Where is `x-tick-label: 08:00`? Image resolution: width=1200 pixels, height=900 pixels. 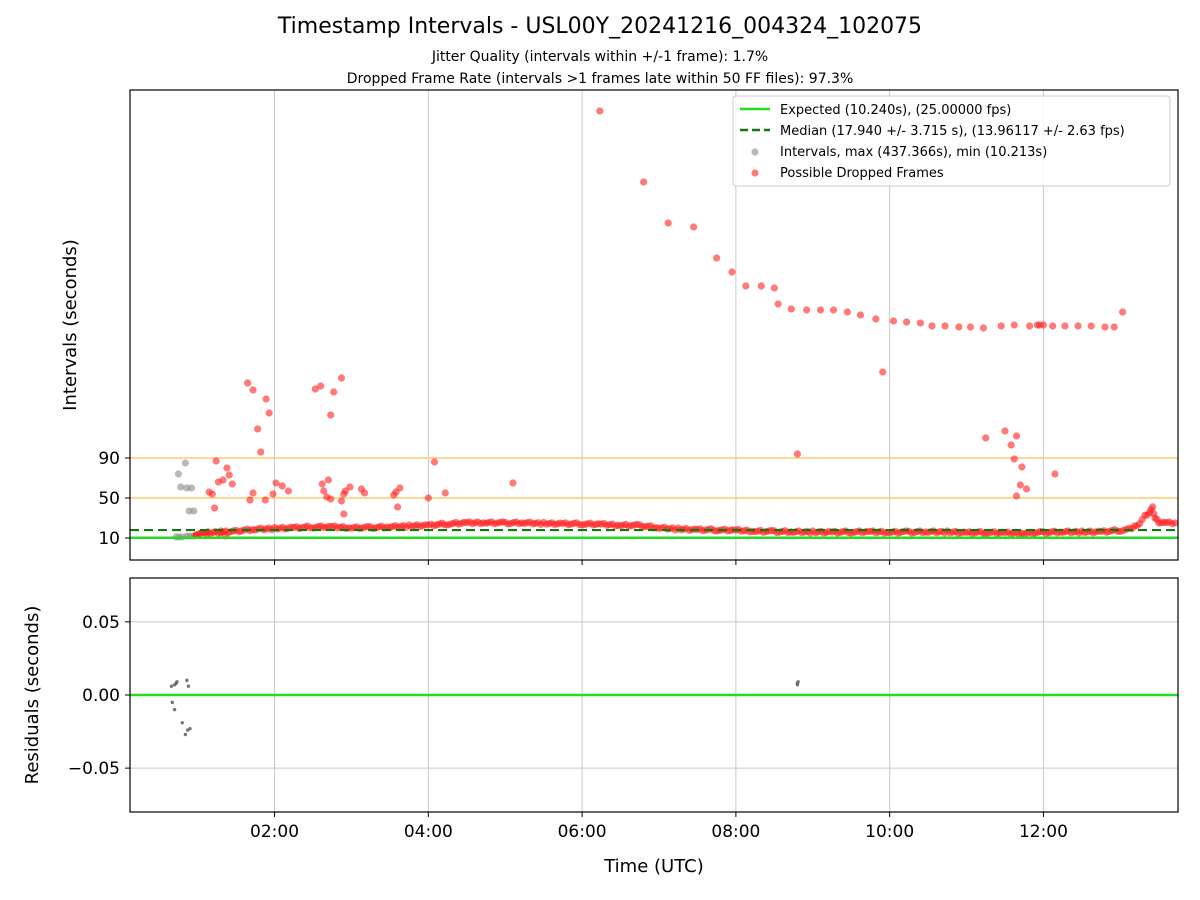
x-tick-label: 08:00 is located at coordinates (735, 832).